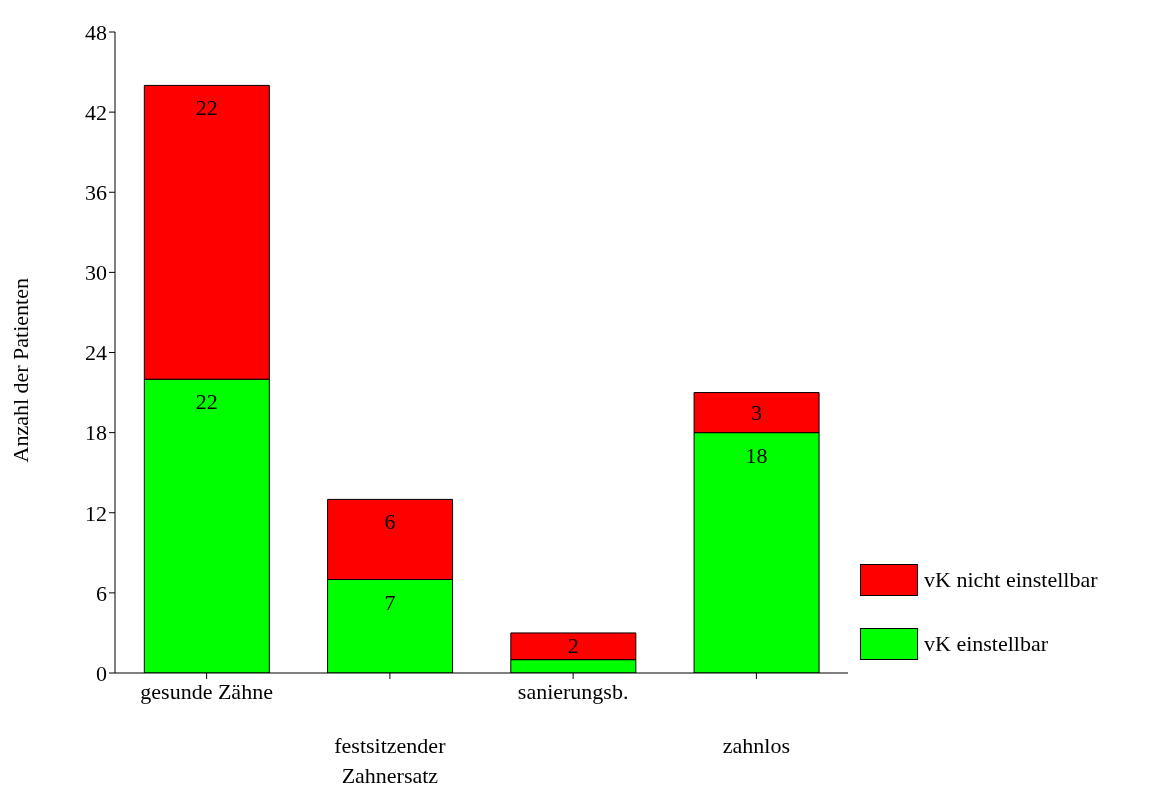 This screenshot has height=787, width=1159. What do you see at coordinates (20, 370) in the screenshot?
I see `y-axis-title: Anzahl der Patienten` at bounding box center [20, 370].